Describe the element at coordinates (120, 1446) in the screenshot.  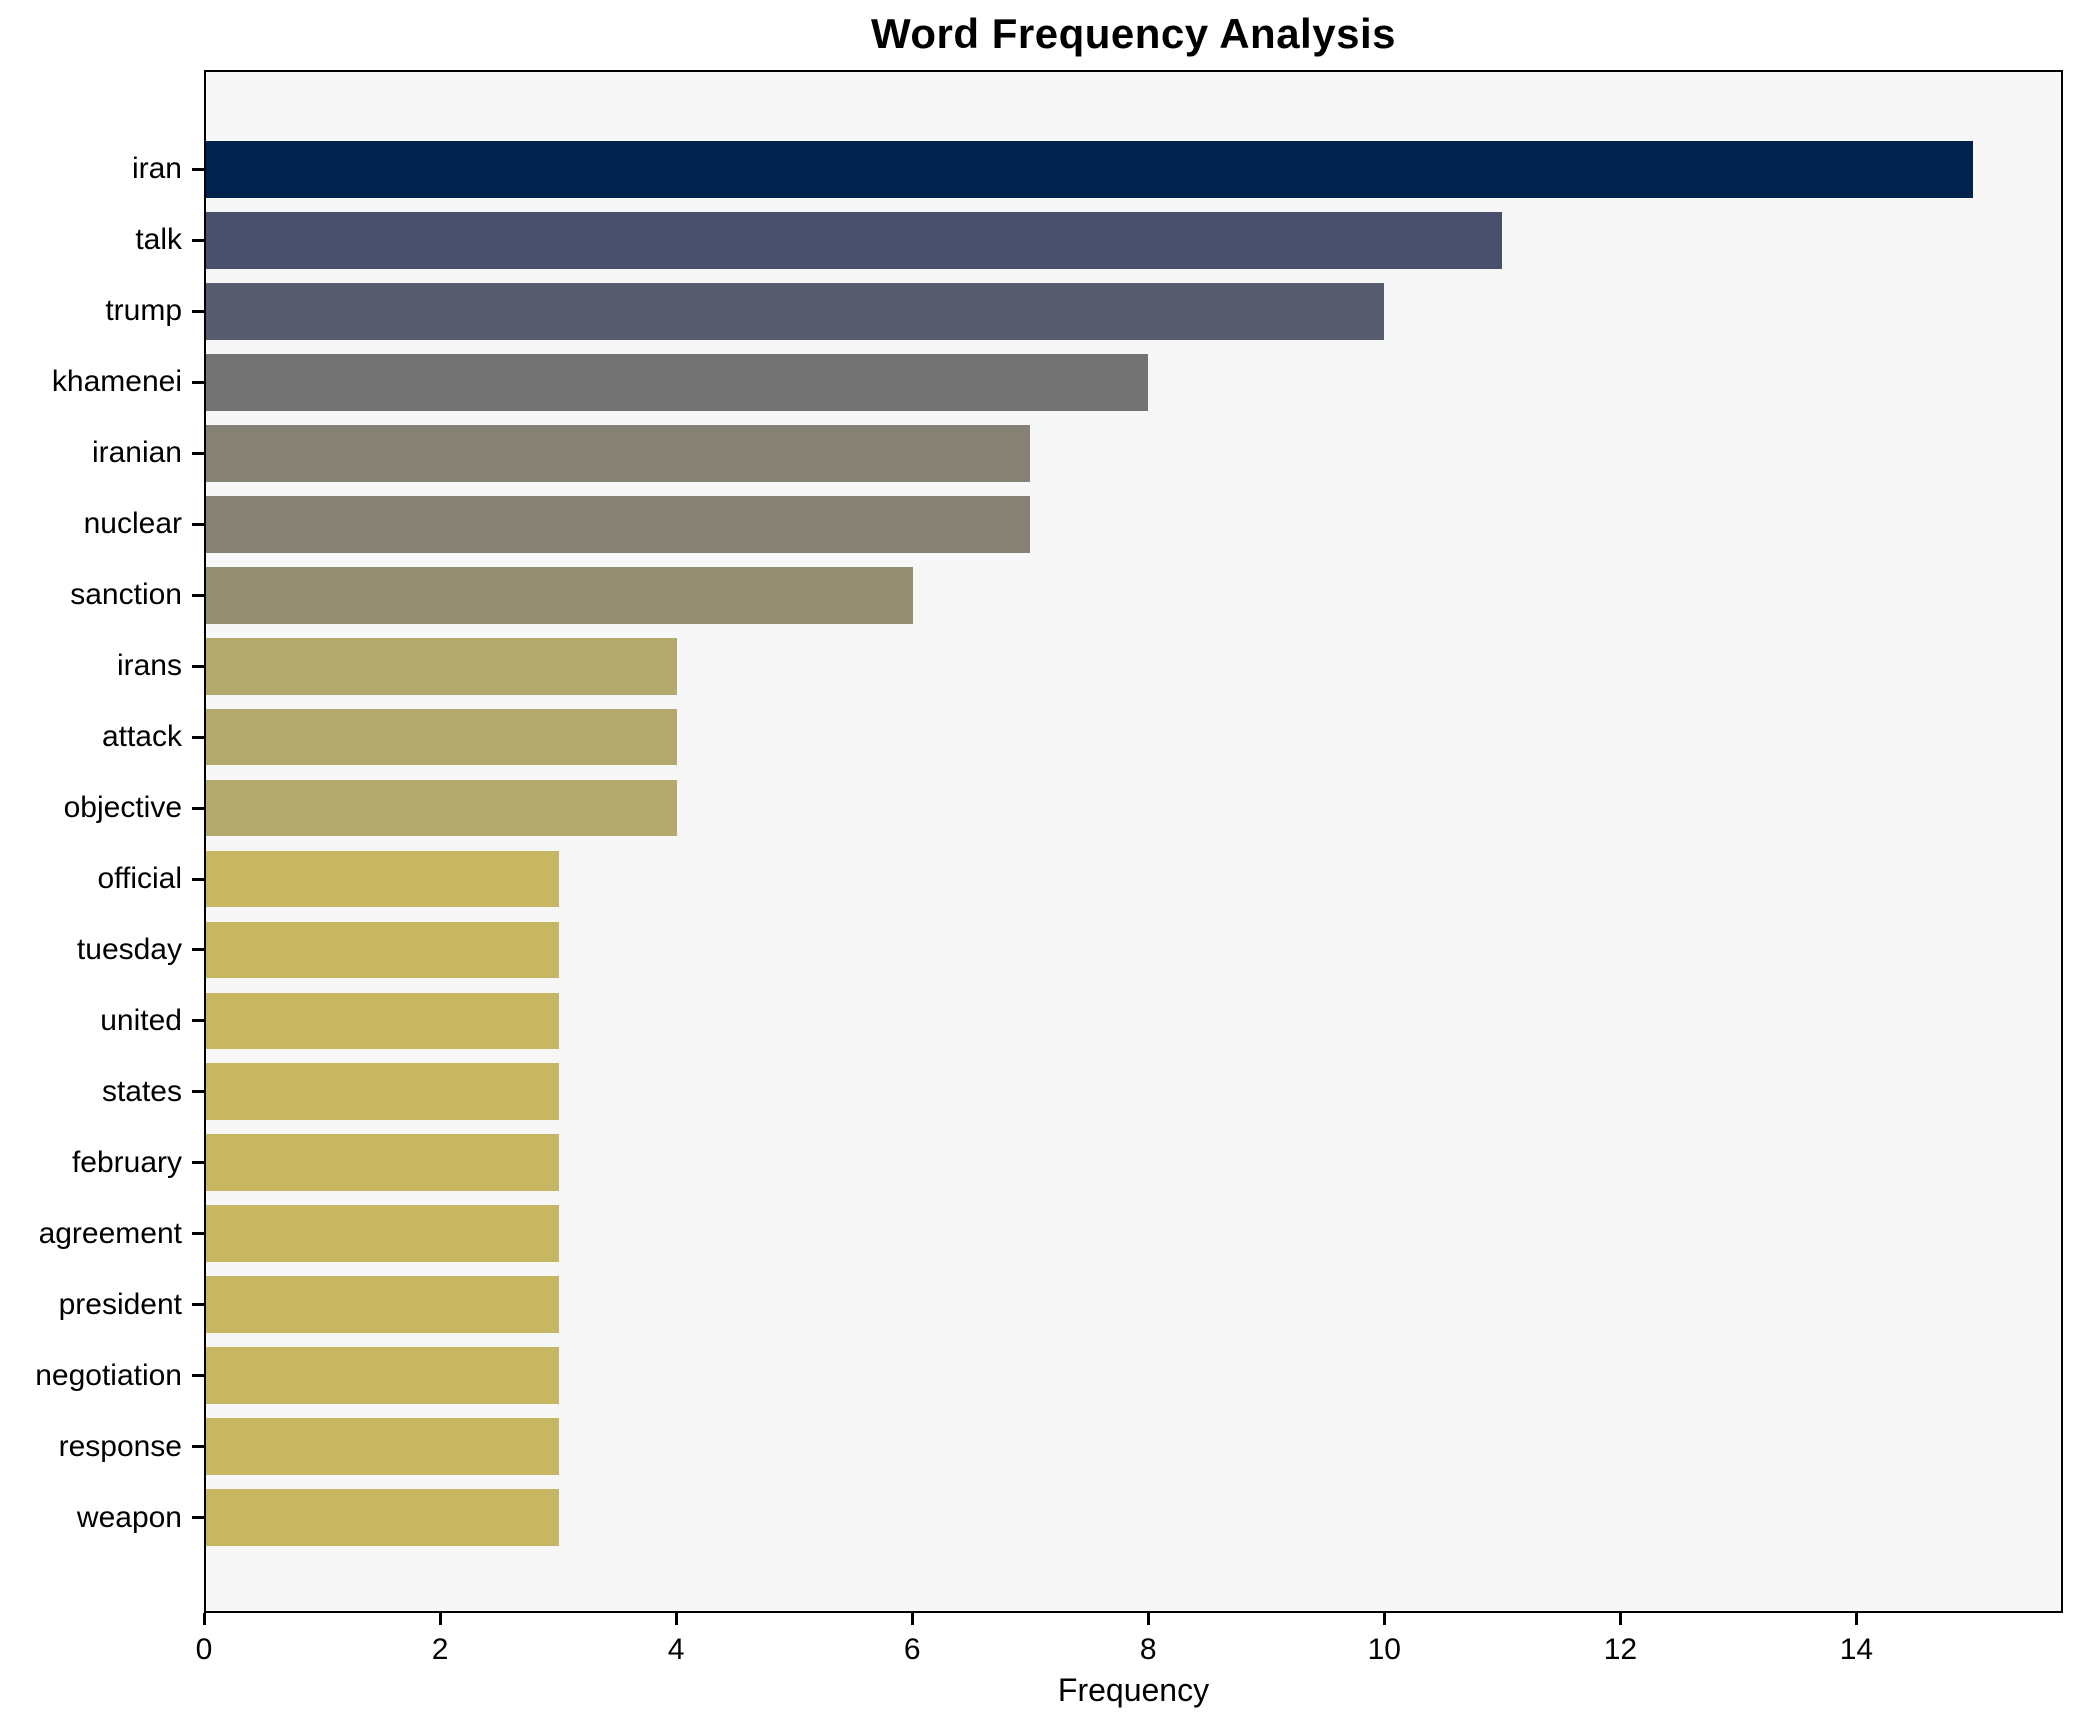
I see `y-axis-category-label: response` at that location.